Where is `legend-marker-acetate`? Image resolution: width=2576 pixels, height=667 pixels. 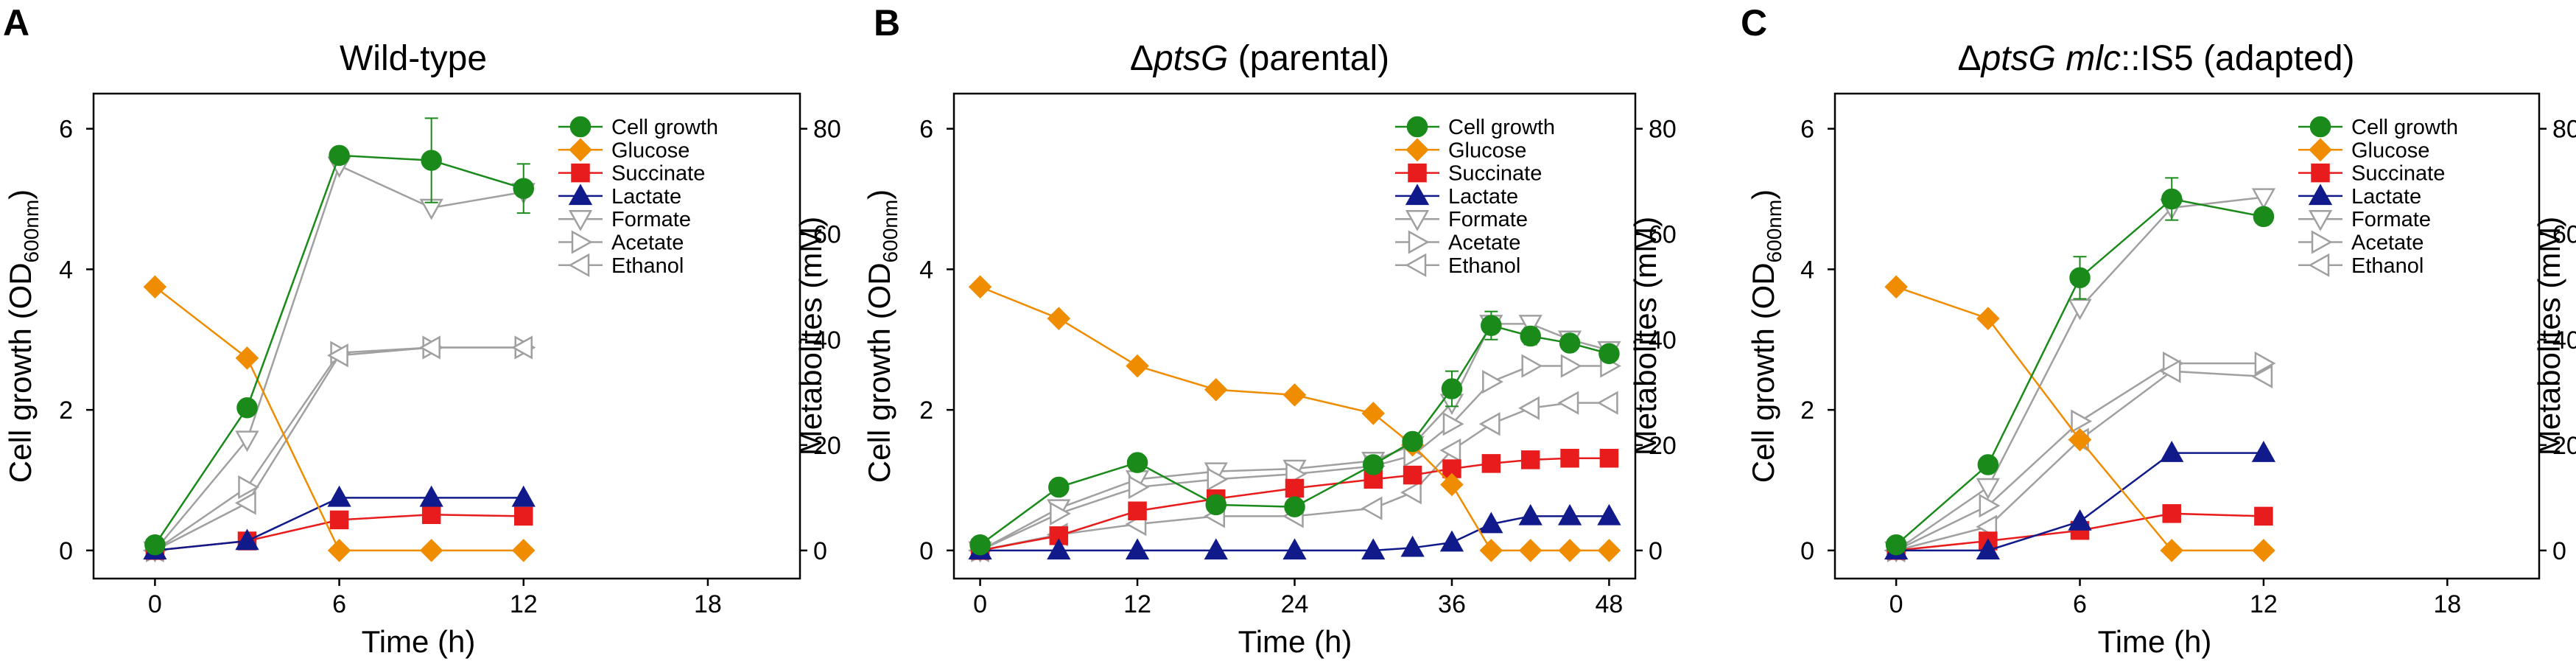 legend-marker-acetate is located at coordinates (582, 242).